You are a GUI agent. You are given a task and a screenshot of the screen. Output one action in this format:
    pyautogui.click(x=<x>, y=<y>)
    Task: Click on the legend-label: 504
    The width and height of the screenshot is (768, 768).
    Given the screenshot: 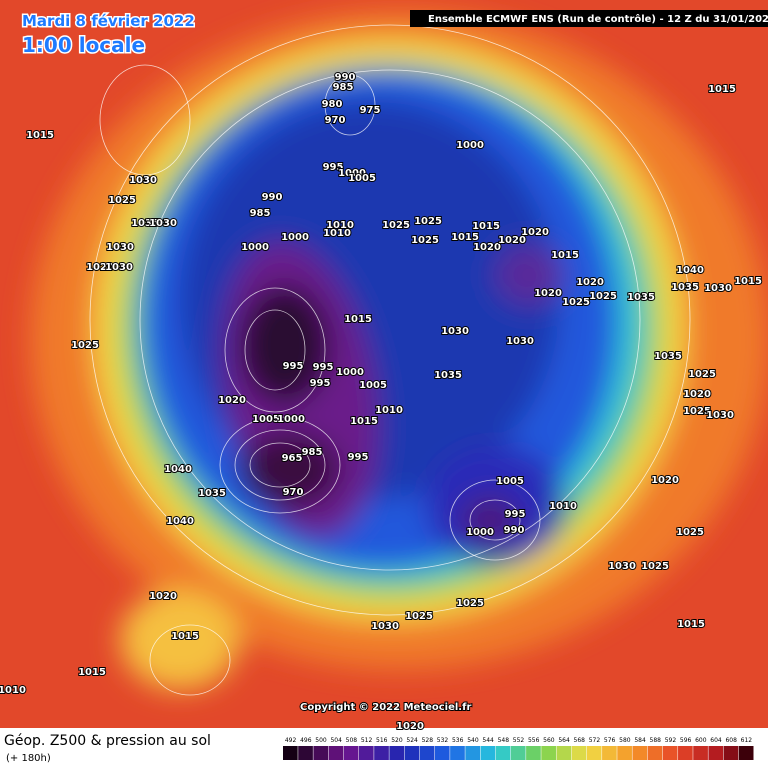 What is the action you would take?
    pyautogui.click(x=336, y=740)
    